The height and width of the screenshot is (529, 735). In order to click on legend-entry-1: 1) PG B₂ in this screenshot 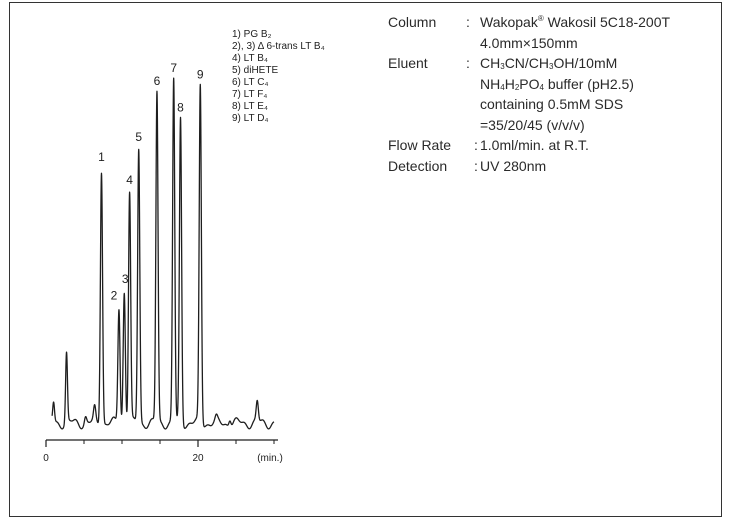, I will do `click(252, 34)`.